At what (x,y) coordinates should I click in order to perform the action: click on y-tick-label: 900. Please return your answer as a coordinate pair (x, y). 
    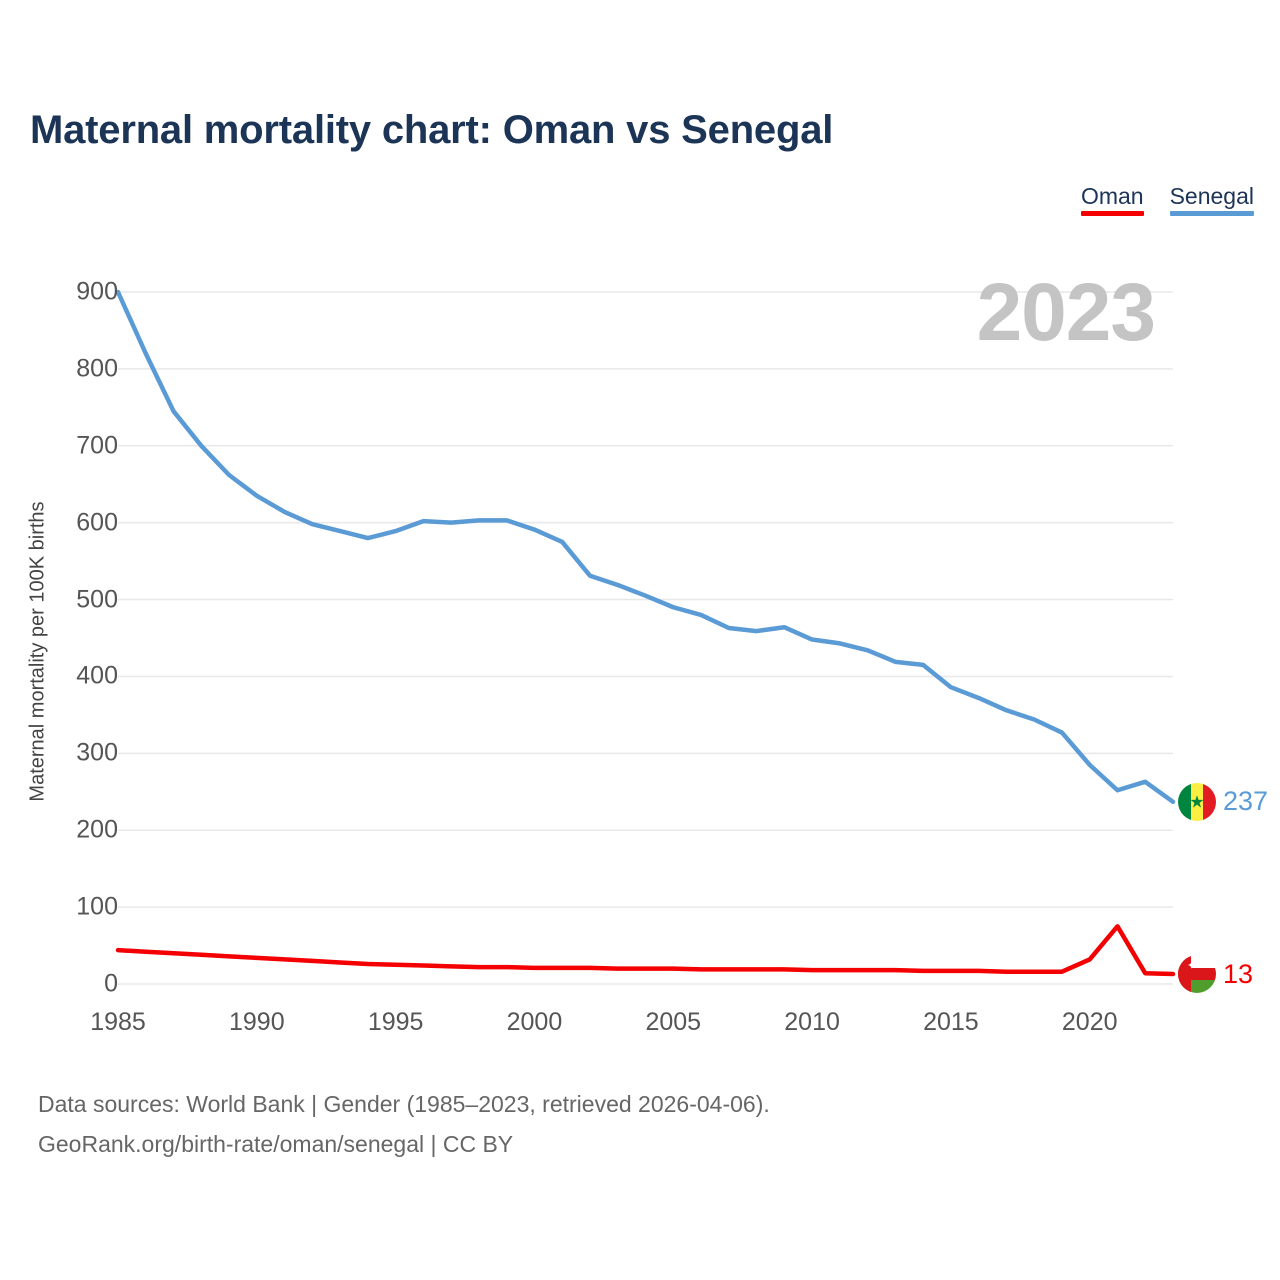
    Looking at the image, I should click on (97, 291).